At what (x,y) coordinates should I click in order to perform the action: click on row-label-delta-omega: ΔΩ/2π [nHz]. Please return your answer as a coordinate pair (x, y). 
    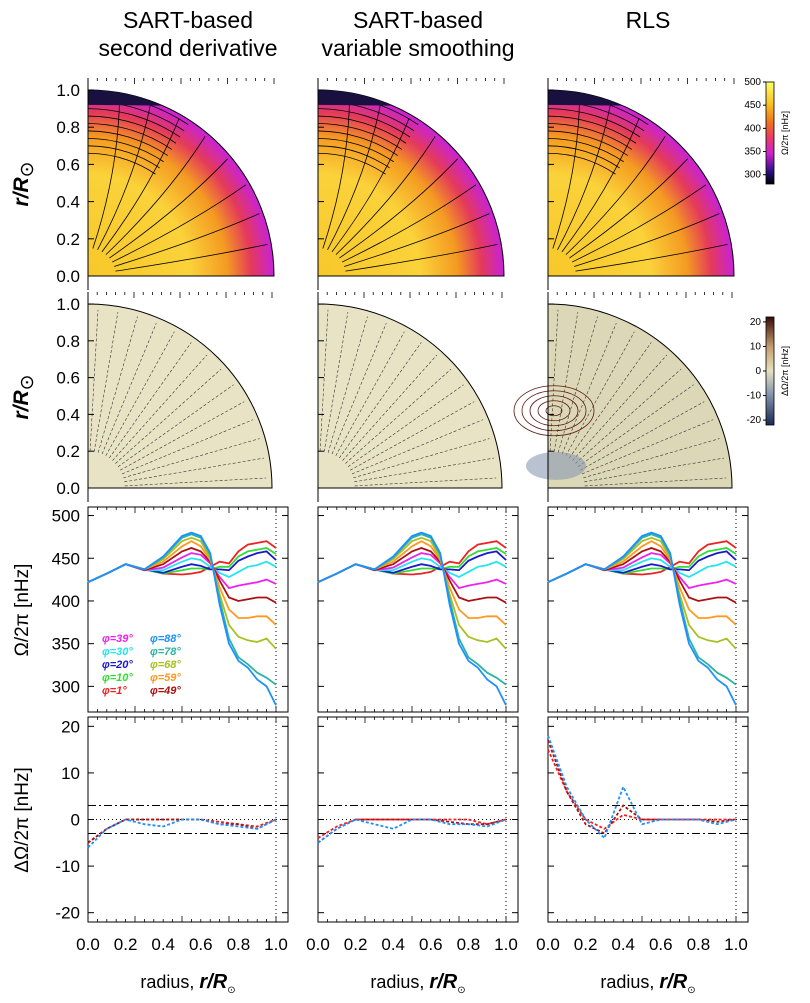
    Looking at the image, I should click on (22, 819).